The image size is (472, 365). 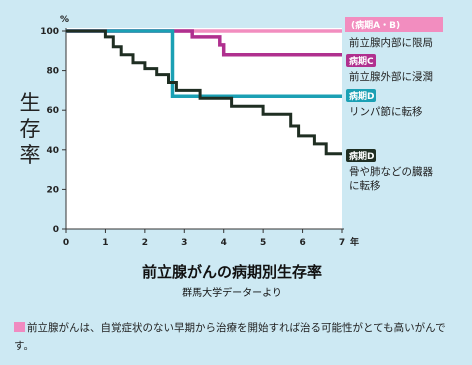 I want to click on y-axis-unit: %, so click(x=64, y=20).